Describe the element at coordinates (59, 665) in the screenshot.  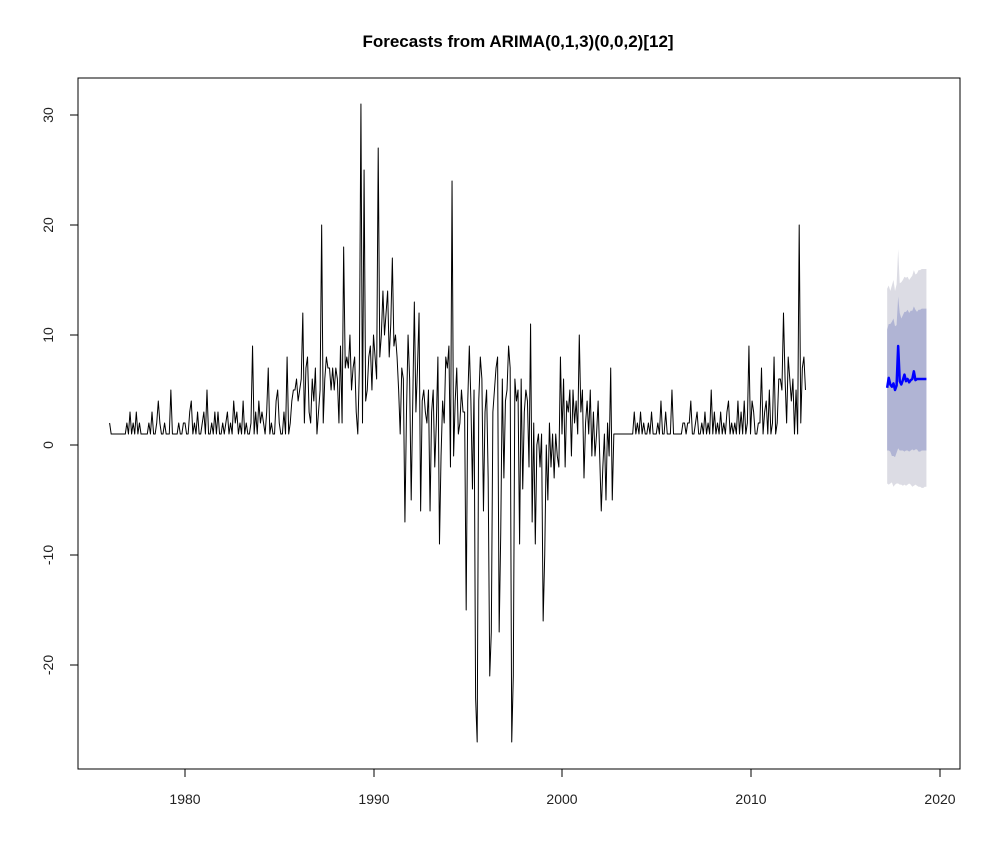
I see `y-tick-minus-20: -20` at that location.